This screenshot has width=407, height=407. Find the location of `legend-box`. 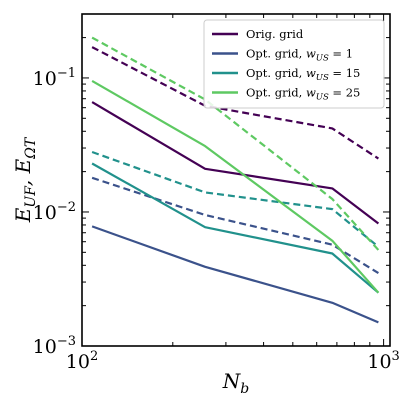

legend-box is located at coordinates (294, 64).